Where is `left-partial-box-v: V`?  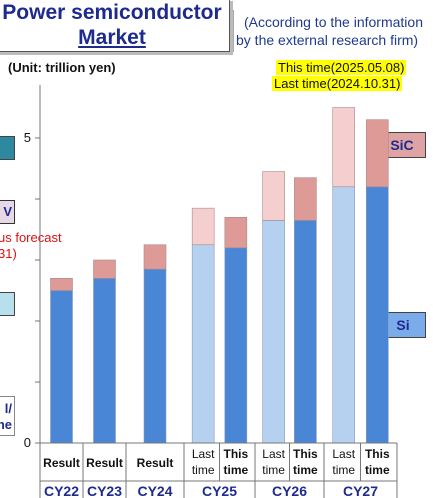
left-partial-box-v: V is located at coordinates (7, 212).